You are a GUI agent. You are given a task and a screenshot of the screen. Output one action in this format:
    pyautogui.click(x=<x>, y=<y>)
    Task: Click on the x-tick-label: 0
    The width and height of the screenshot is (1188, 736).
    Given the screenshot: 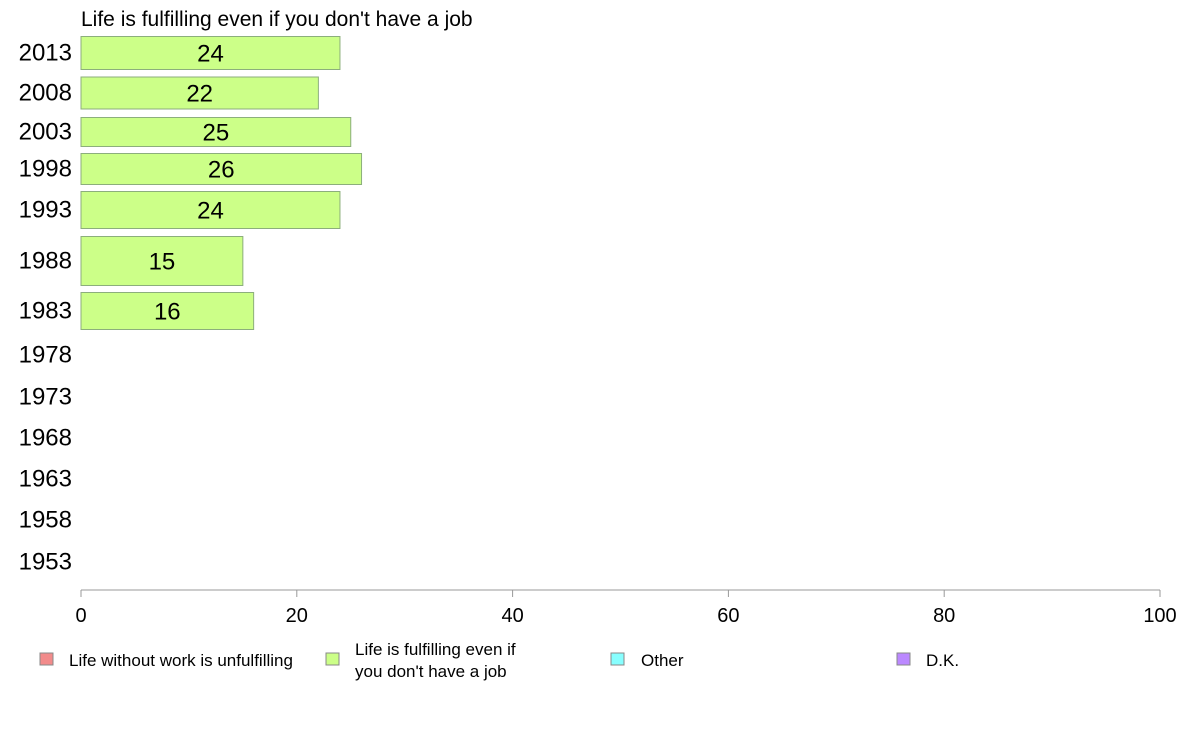 What is the action you would take?
    pyautogui.click(x=80, y=616)
    